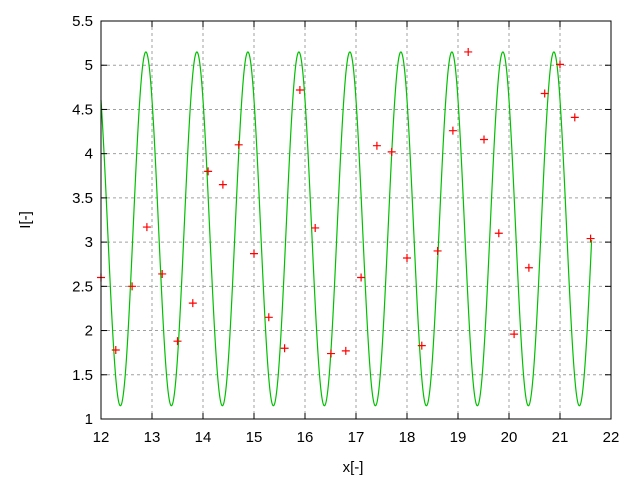  I want to click on y-tick-label: 5, so click(89, 65).